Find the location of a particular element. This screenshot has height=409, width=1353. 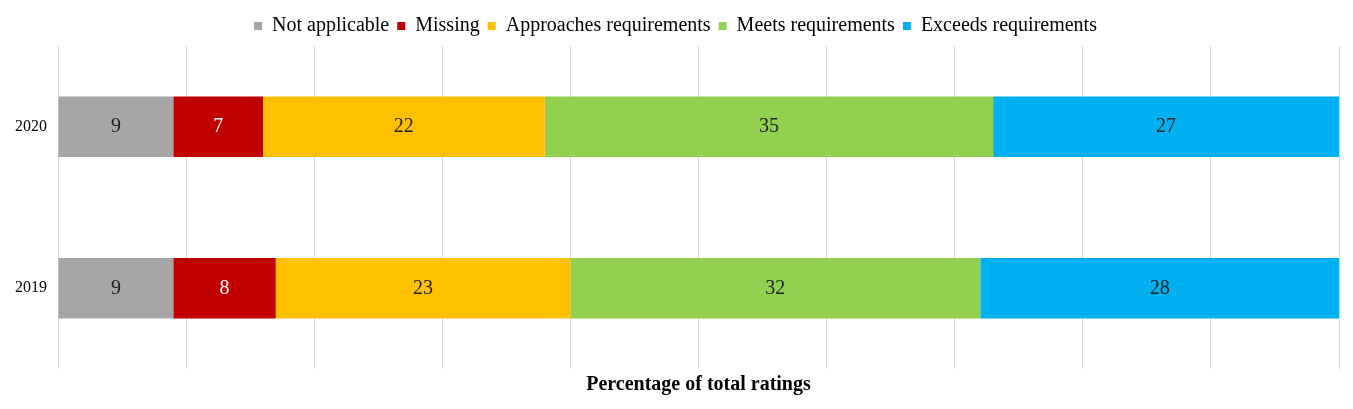

data-label: 28 is located at coordinates (1159, 286).